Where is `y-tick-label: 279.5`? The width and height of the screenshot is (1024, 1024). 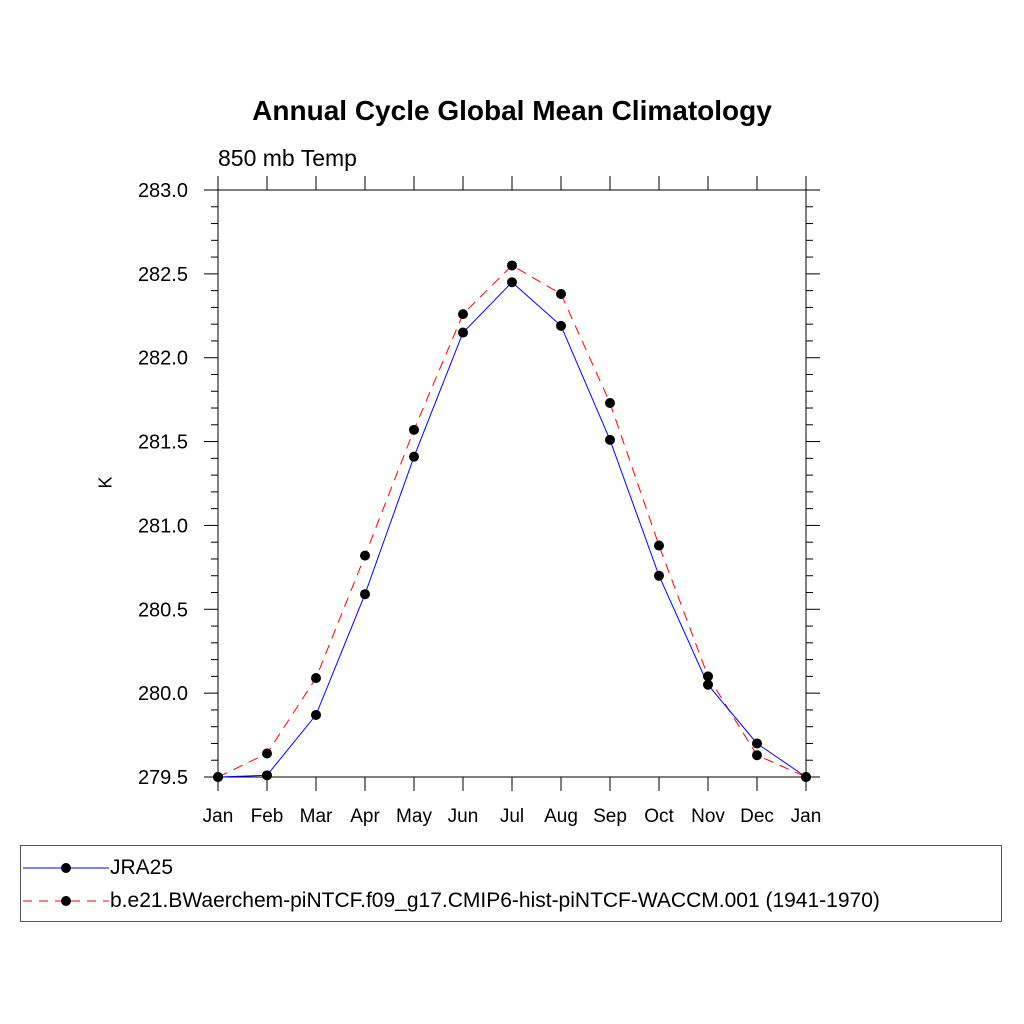 y-tick-label: 279.5 is located at coordinates (163, 778).